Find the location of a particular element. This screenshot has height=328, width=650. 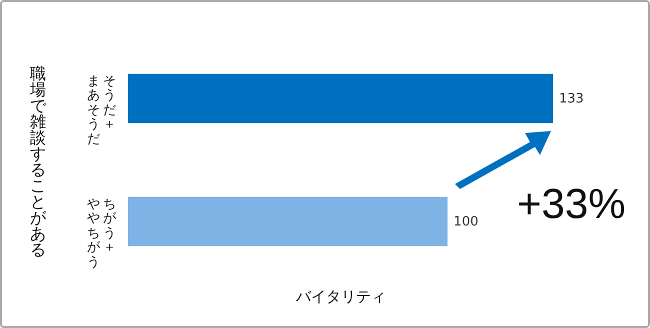

x-axis-title: バイタリティ is located at coordinates (340, 297).